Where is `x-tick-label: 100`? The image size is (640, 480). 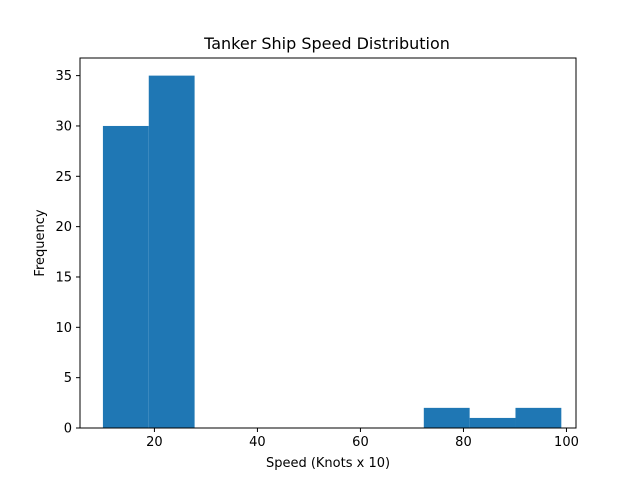
x-tick-label: 100 is located at coordinates (566, 442).